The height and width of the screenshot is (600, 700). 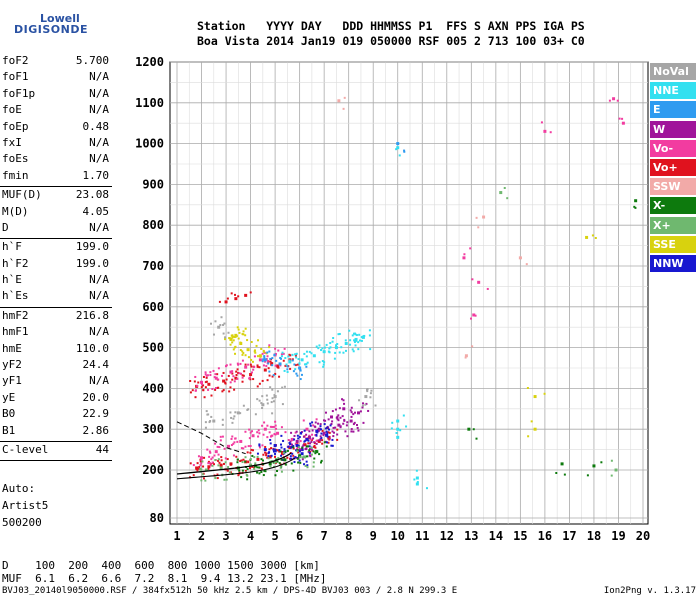 I want to click on legend-item: NoVal, so click(x=673, y=71).